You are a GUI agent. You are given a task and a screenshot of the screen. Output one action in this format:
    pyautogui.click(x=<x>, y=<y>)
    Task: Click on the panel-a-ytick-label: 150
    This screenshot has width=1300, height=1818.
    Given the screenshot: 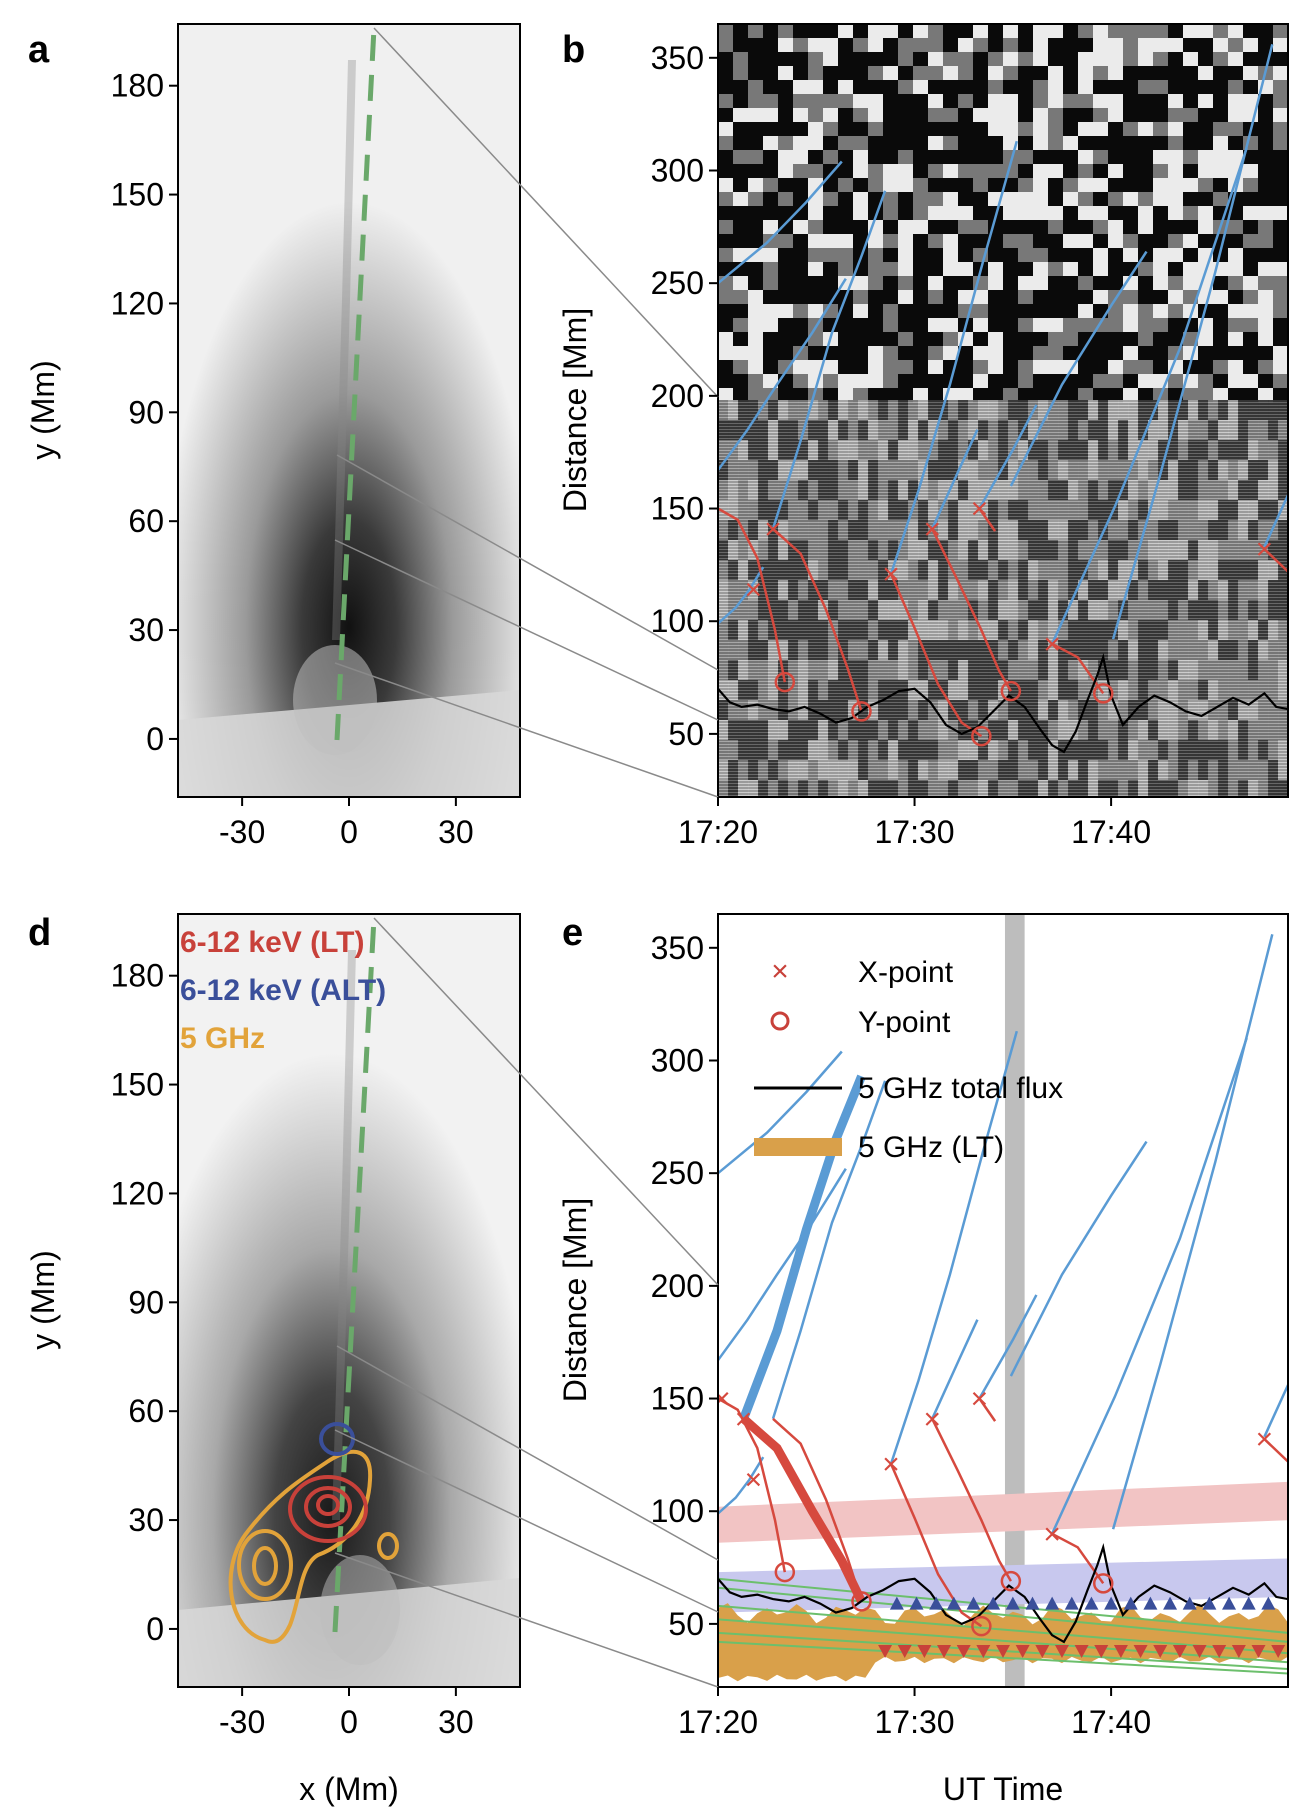 What is the action you would take?
    pyautogui.click(x=137, y=195)
    